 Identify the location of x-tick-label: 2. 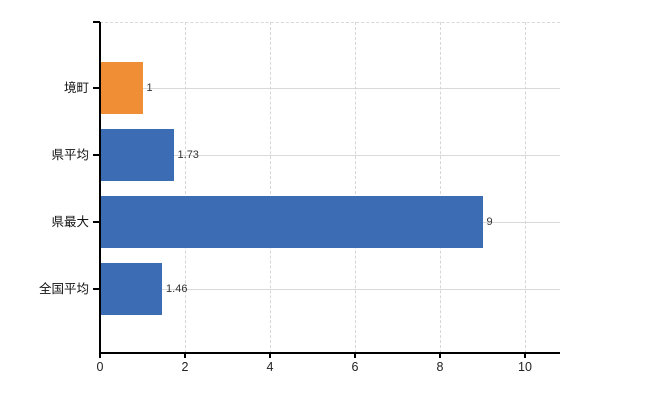
(185, 367).